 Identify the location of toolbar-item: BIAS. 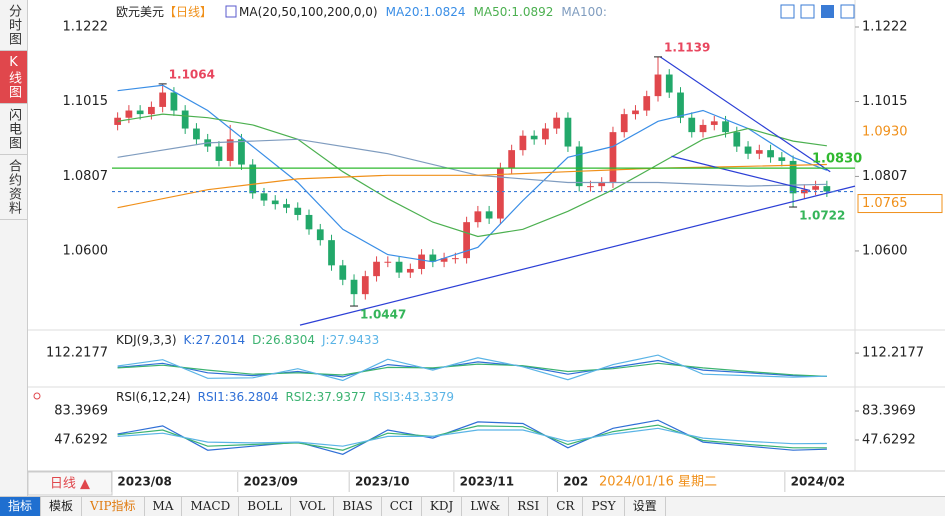
(358, 506).